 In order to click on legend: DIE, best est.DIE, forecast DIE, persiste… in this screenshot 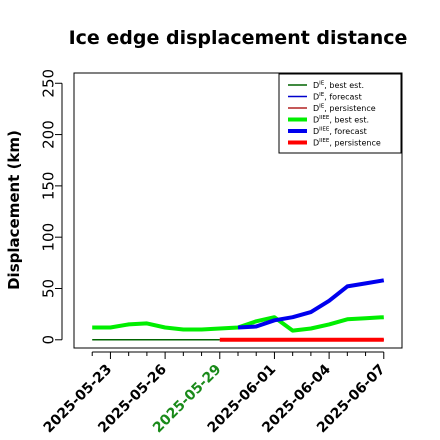, I will do `click(340, 113)`.